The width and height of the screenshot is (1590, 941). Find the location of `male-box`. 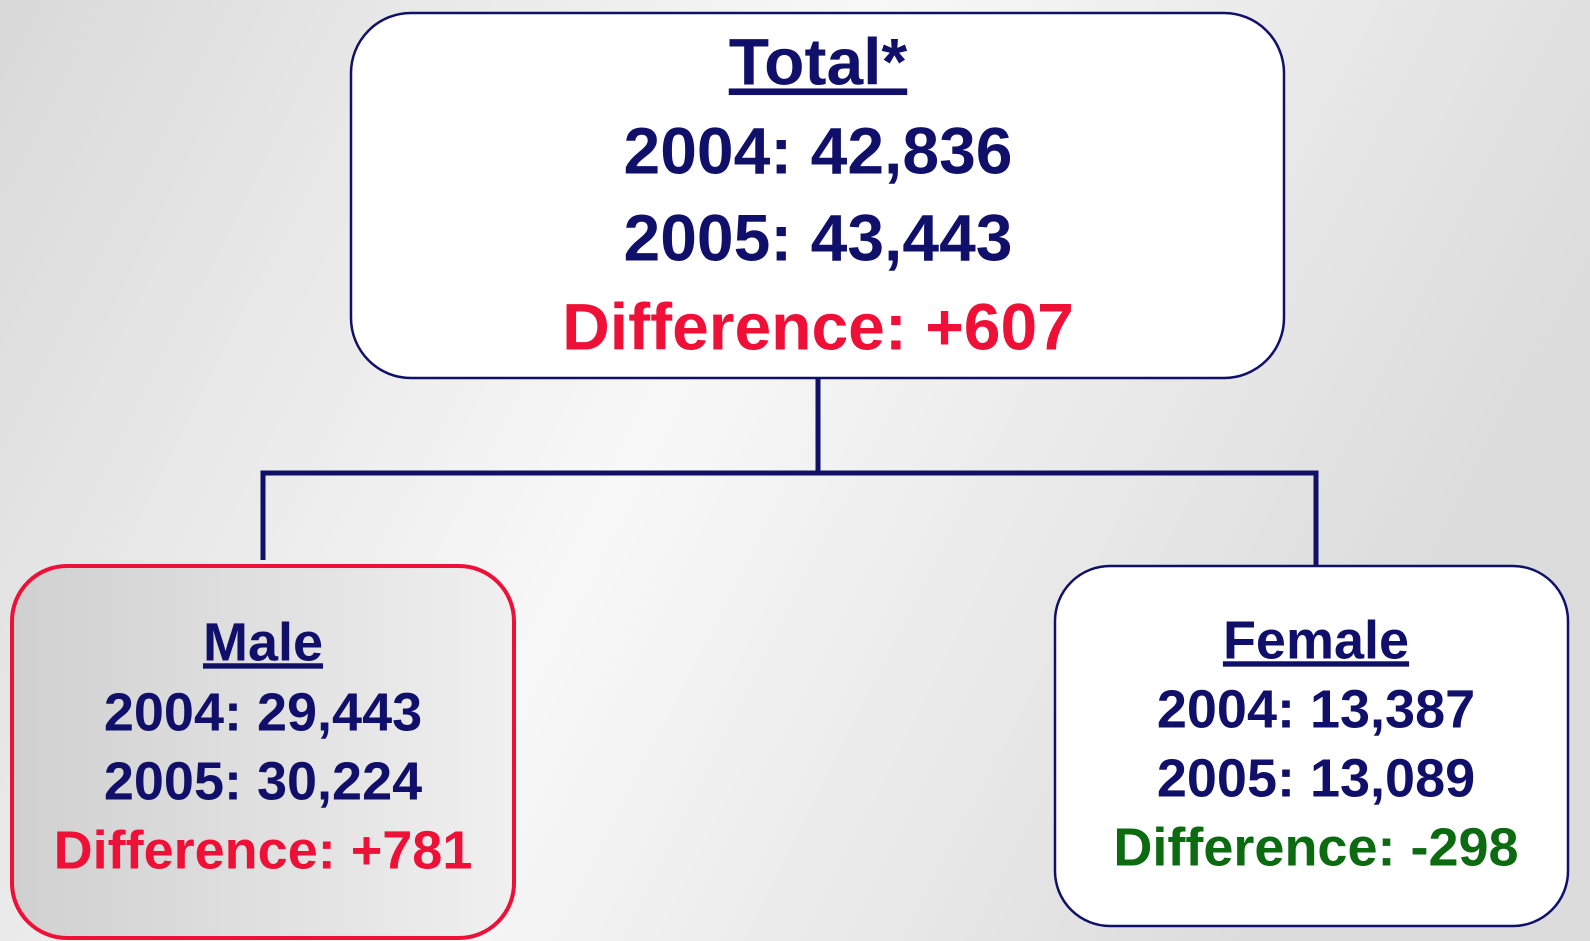

male-box is located at coordinates (263, 752).